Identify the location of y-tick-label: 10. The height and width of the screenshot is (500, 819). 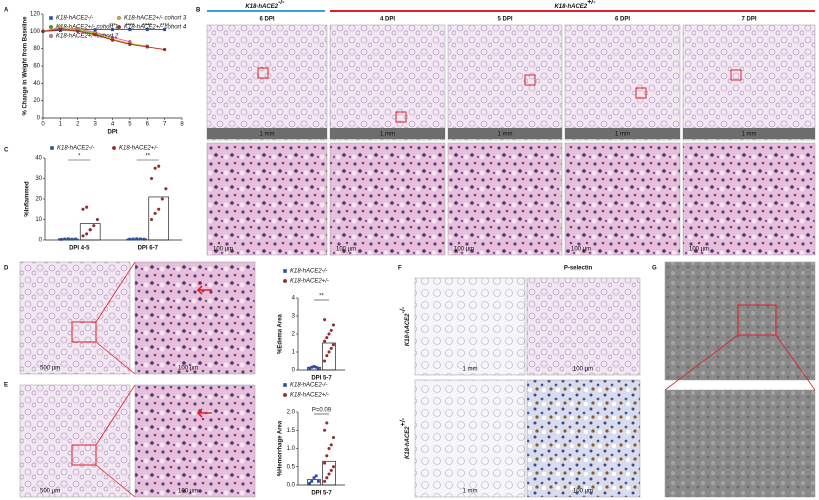
(38, 220).